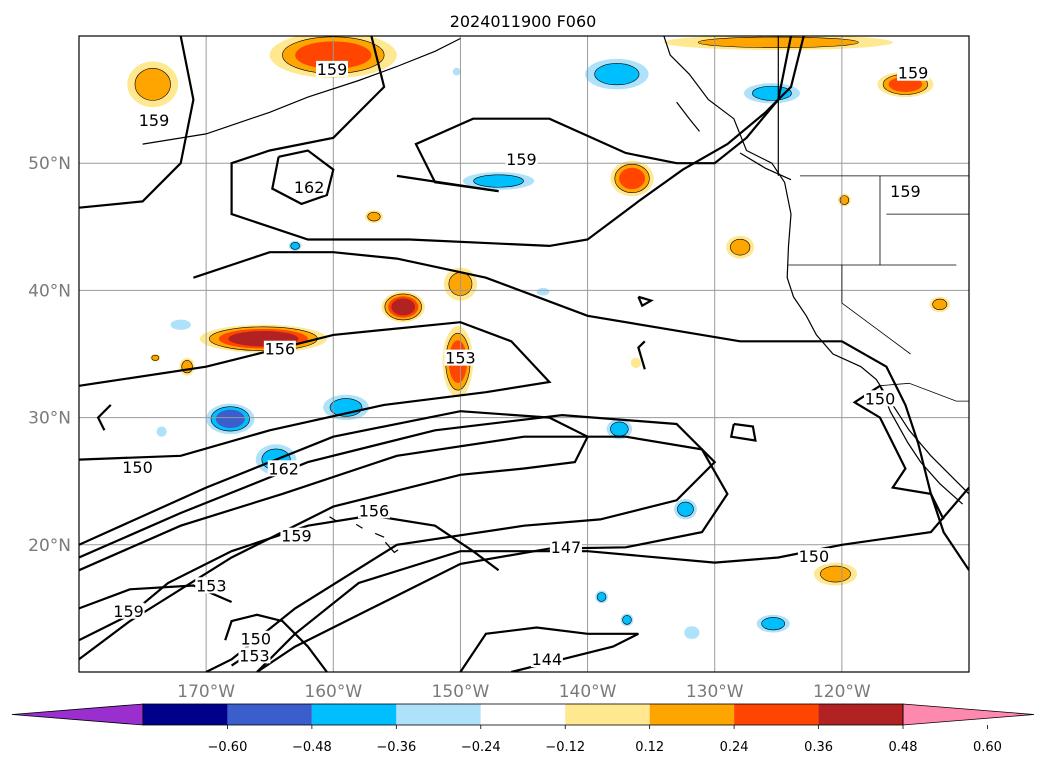 The image size is (1047, 765). What do you see at coordinates (49, 546) in the screenshot?
I see `lat-tick-label: 20°N` at bounding box center [49, 546].